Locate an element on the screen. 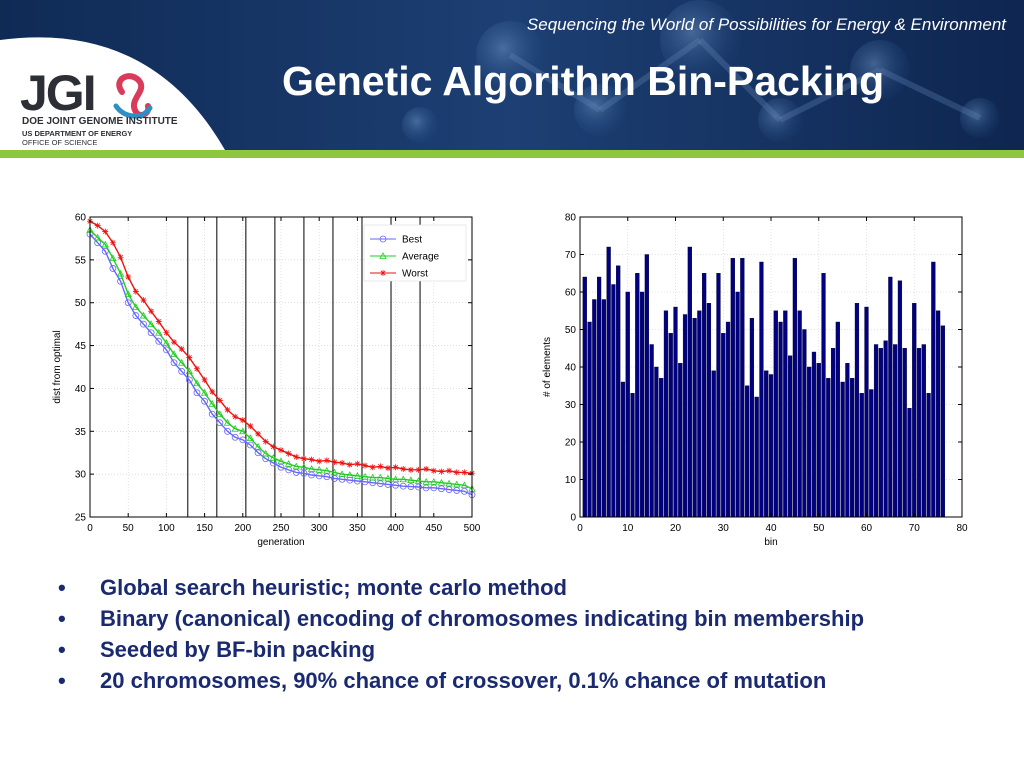  legend-label-average: Average is located at coordinates (421, 257).